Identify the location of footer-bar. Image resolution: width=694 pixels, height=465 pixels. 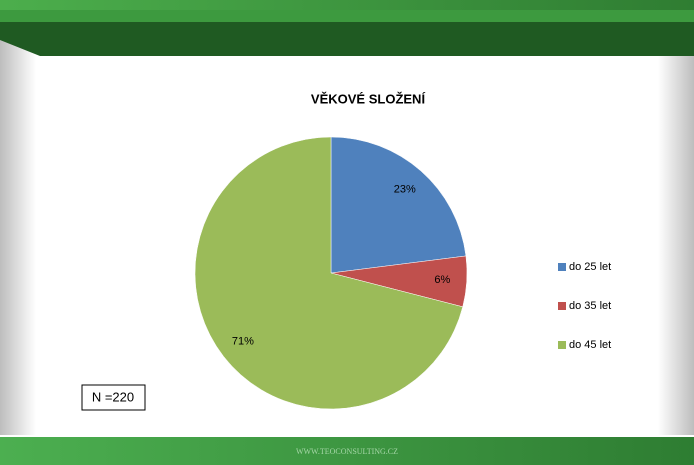
(347, 451).